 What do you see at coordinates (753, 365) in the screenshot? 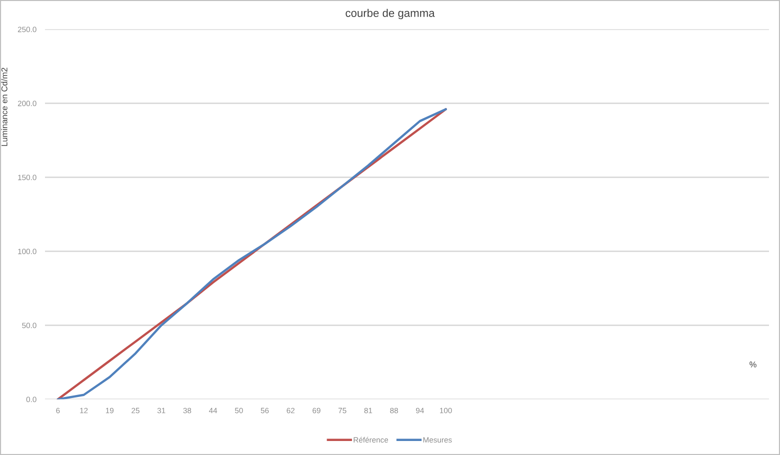
I see `x-axis-title: %` at bounding box center [753, 365].